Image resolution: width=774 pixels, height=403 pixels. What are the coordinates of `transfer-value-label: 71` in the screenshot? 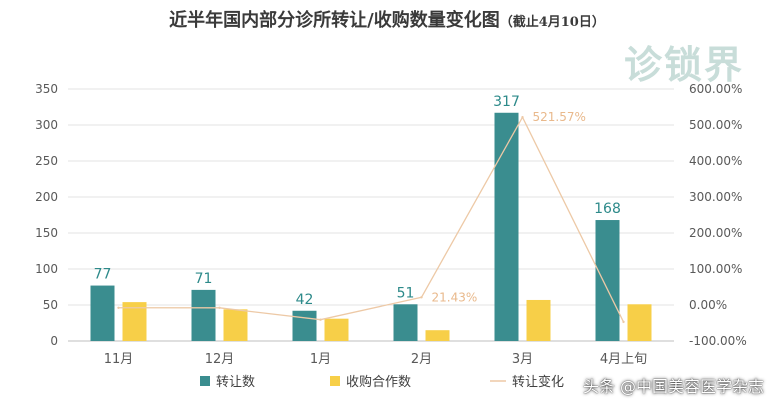 It's located at (204, 279).